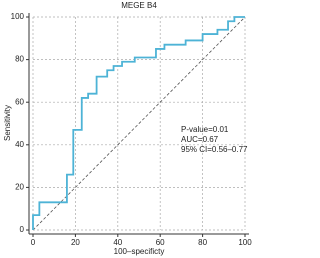  I want to click on x-tick-label: 80, so click(202, 242).